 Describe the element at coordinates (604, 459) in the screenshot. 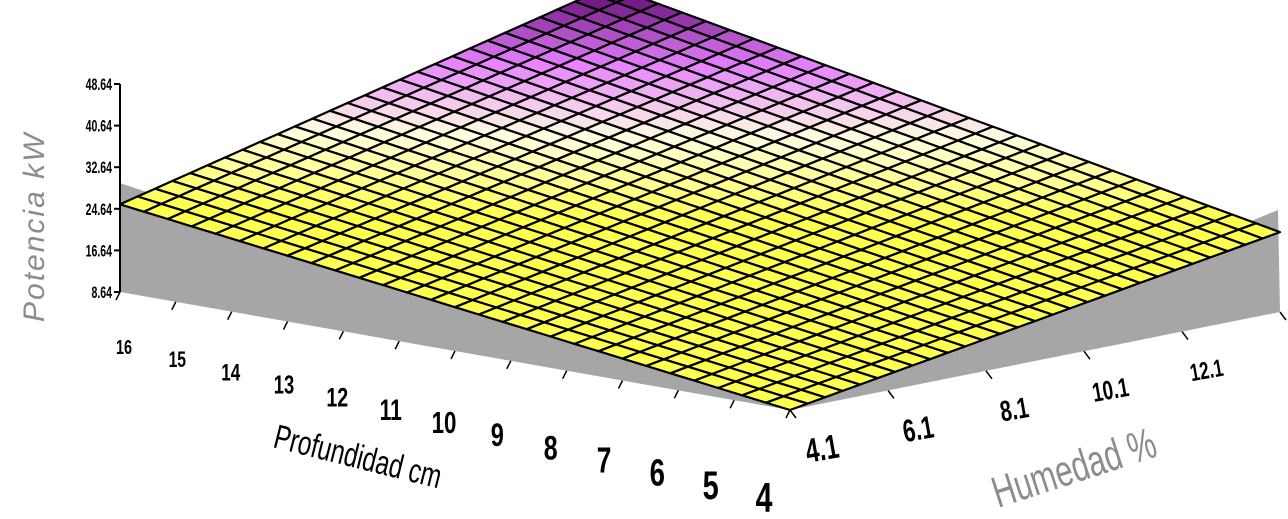

I see `x-tick-label: 7` at that location.